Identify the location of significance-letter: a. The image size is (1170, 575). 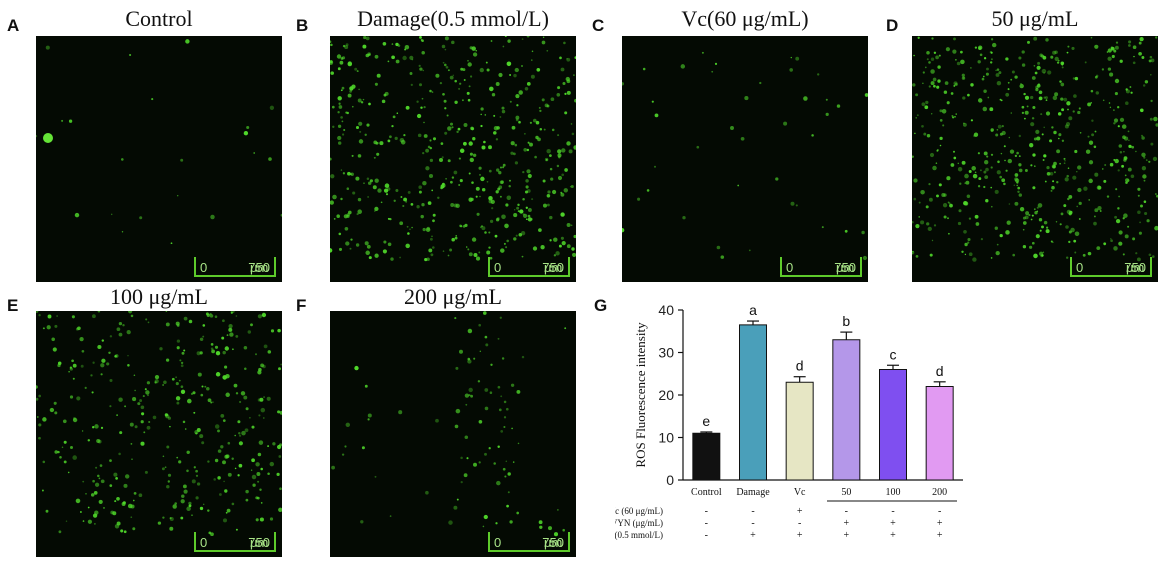
(753, 310).